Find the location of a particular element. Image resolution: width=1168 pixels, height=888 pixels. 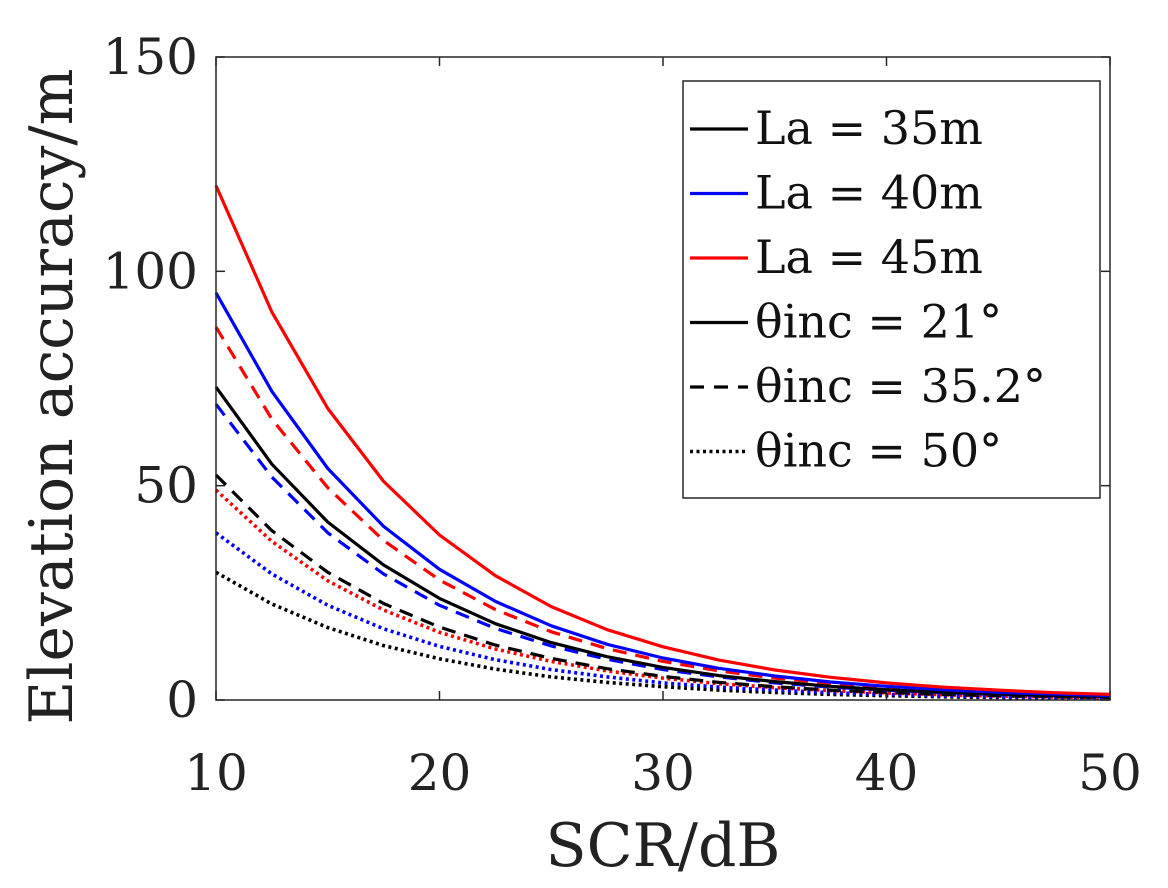

x-tick-label: 30 is located at coordinates (663, 773).